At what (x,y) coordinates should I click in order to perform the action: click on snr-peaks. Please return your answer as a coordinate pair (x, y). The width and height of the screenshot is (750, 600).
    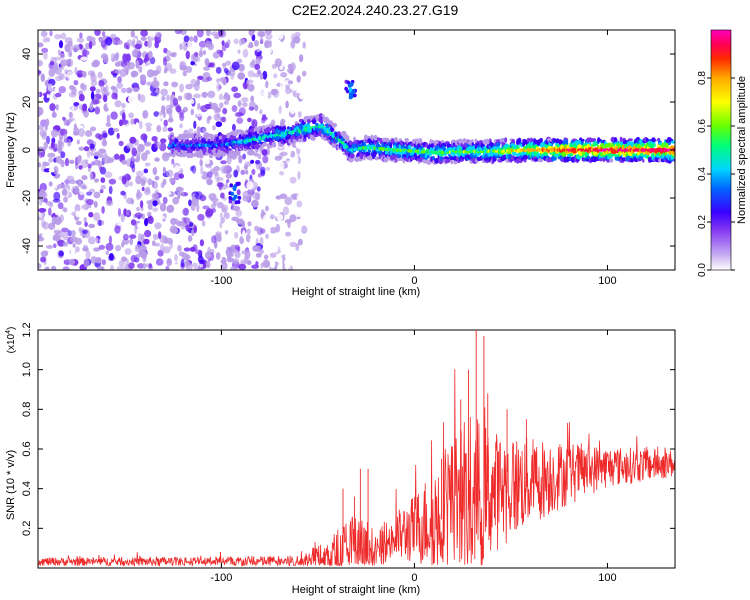
    Looking at the image, I should click on (434, 443).